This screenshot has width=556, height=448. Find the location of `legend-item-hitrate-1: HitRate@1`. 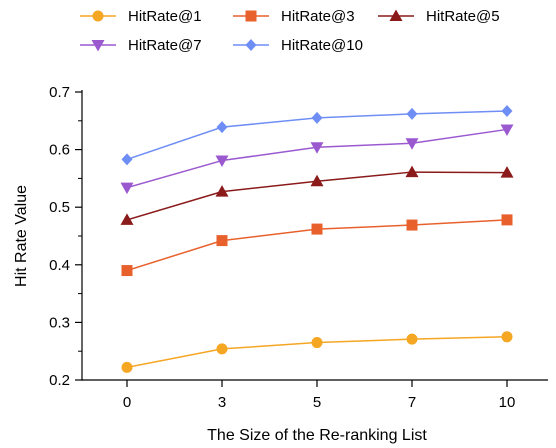

legend-item-hitrate-1: HitRate@1 is located at coordinates (141, 16).